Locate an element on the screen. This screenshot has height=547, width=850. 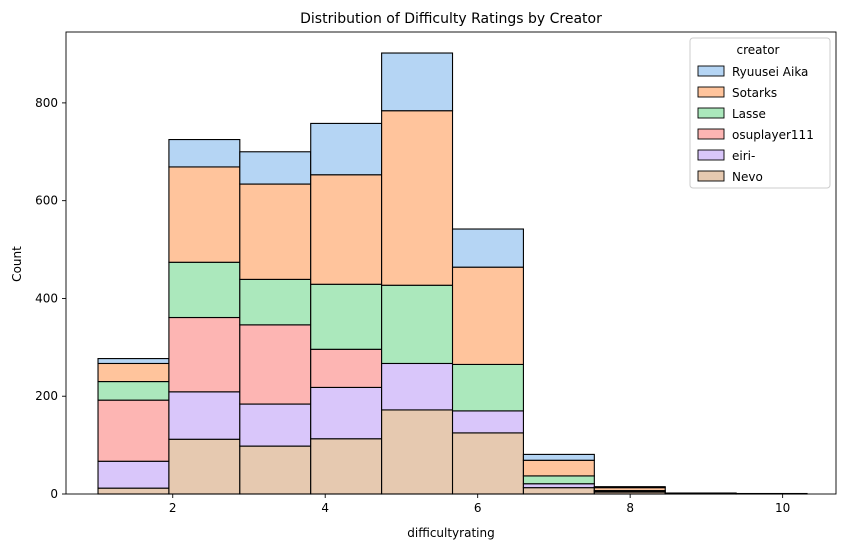
x-tick-label: 2 is located at coordinates (173, 508).